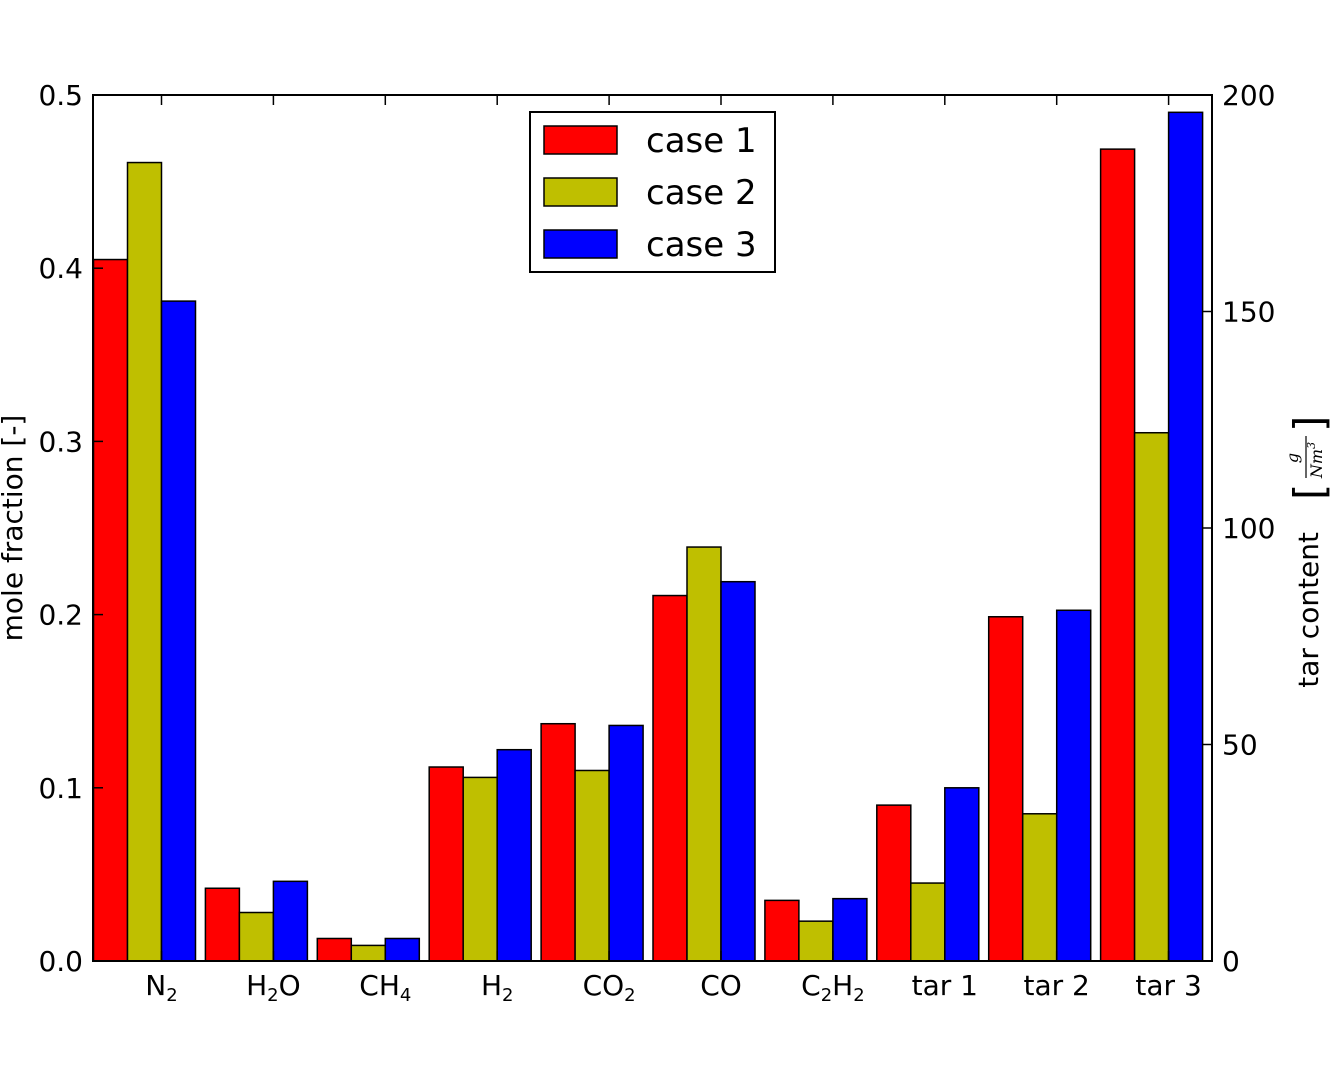  Describe the element at coordinates (1308, 610) in the screenshot. I see `right-axis-label: tar content` at that location.